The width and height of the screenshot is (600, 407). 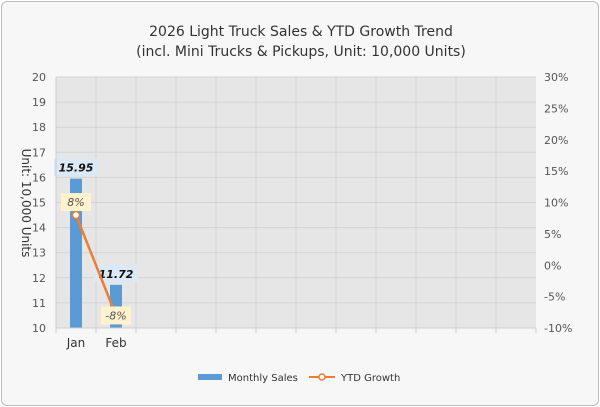 What do you see at coordinates (39, 278) in the screenshot?
I see `y-tick-label: 12` at bounding box center [39, 278].